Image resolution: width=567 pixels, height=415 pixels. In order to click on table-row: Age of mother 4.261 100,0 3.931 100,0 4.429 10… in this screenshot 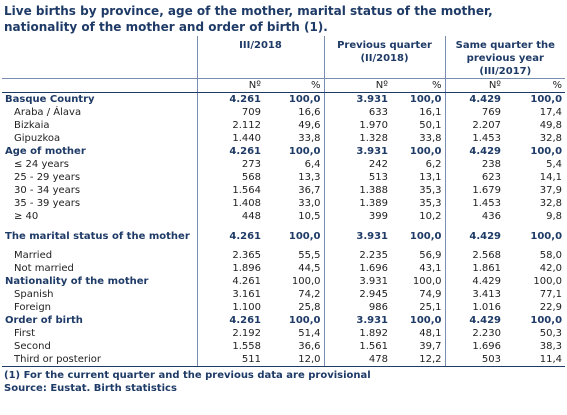, I will do `click(283, 151)`.